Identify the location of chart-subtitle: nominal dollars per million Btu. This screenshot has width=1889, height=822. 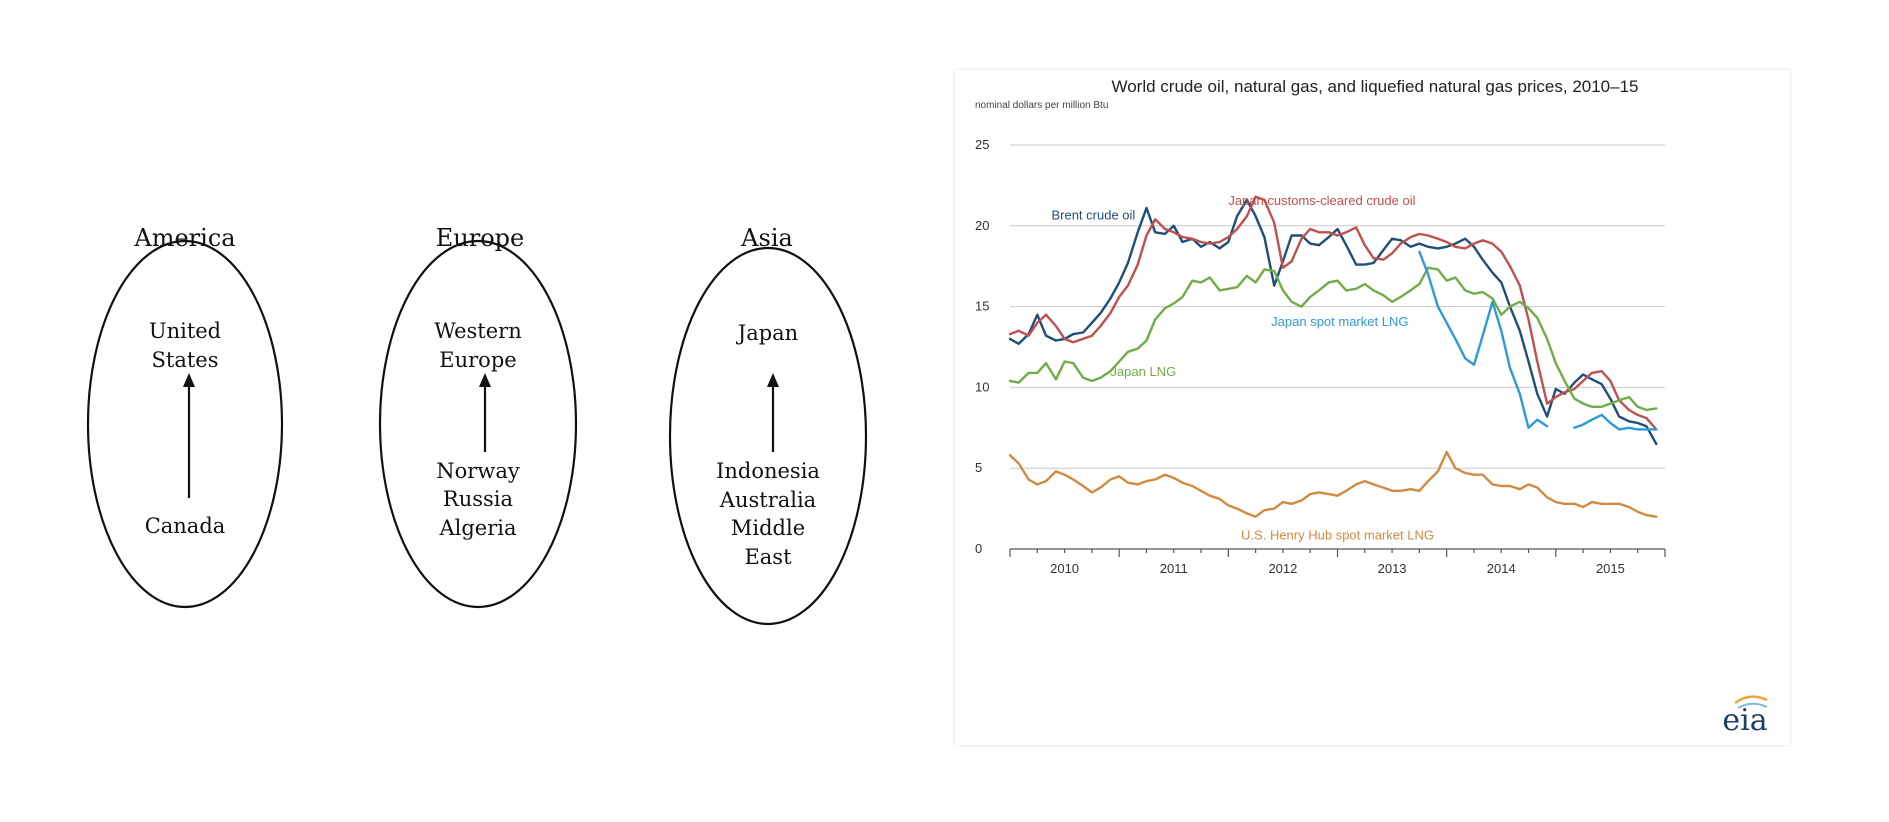
(1041, 105).